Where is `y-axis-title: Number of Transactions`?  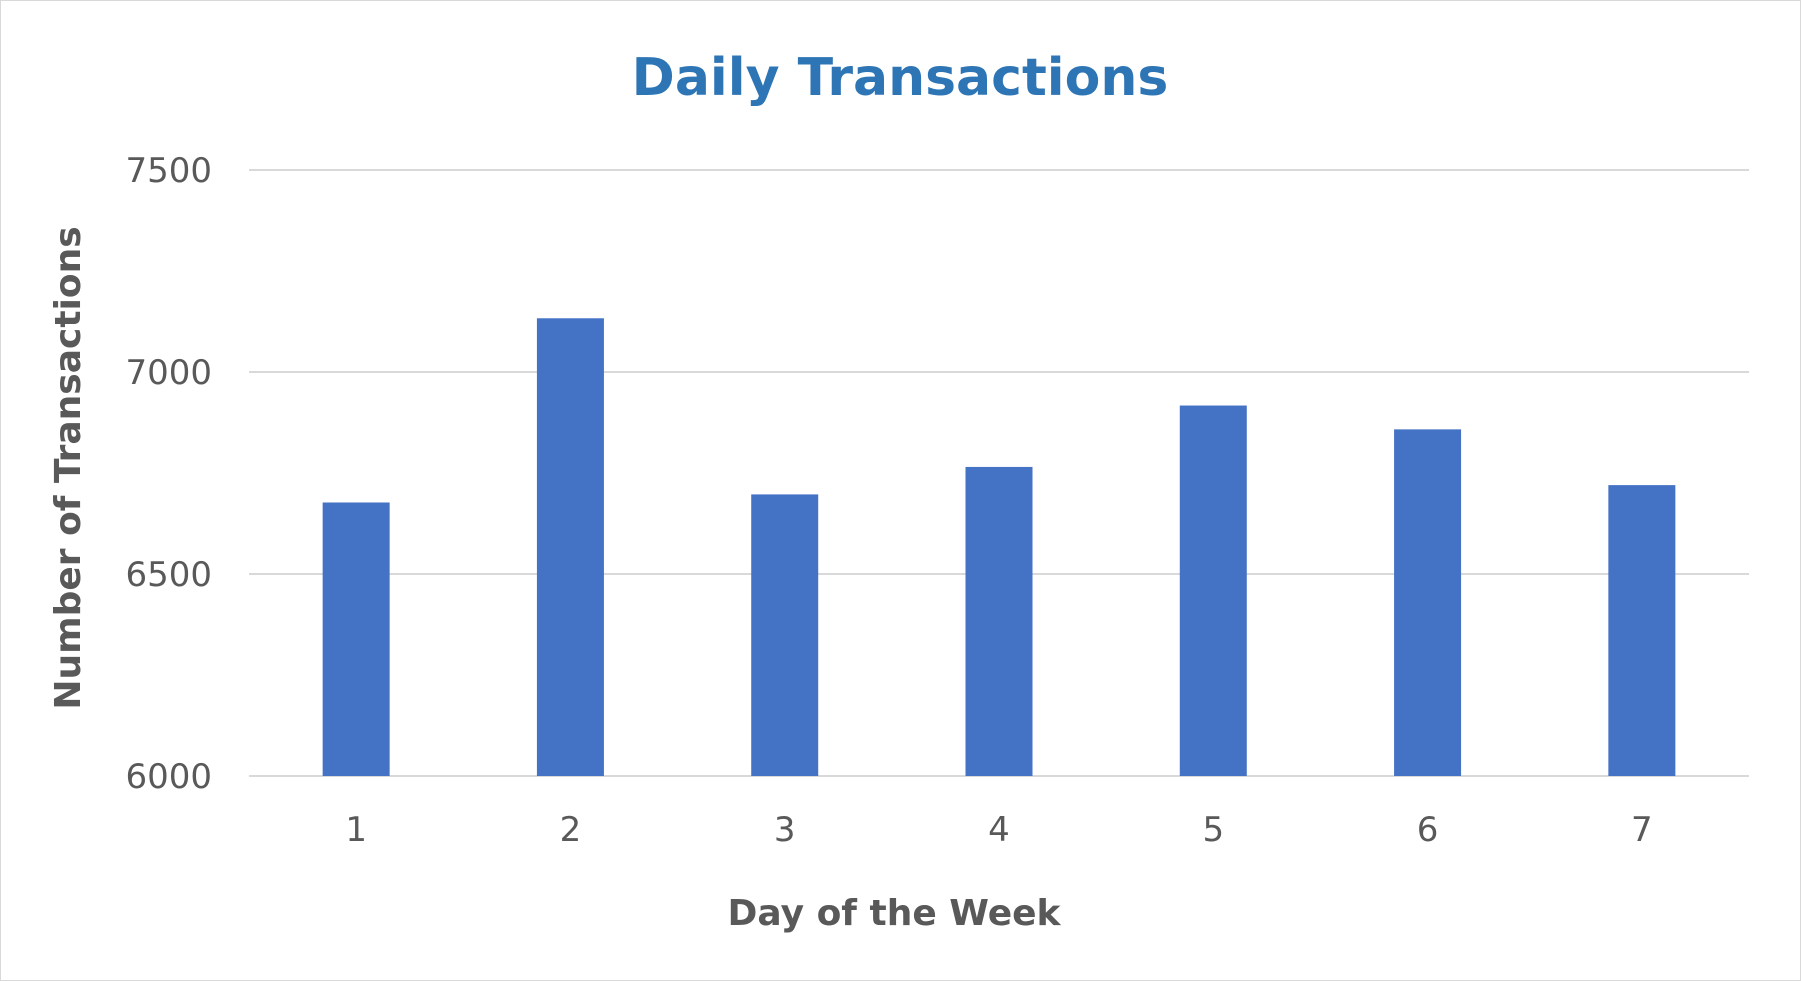 y-axis-title: Number of Transactions is located at coordinates (68, 467).